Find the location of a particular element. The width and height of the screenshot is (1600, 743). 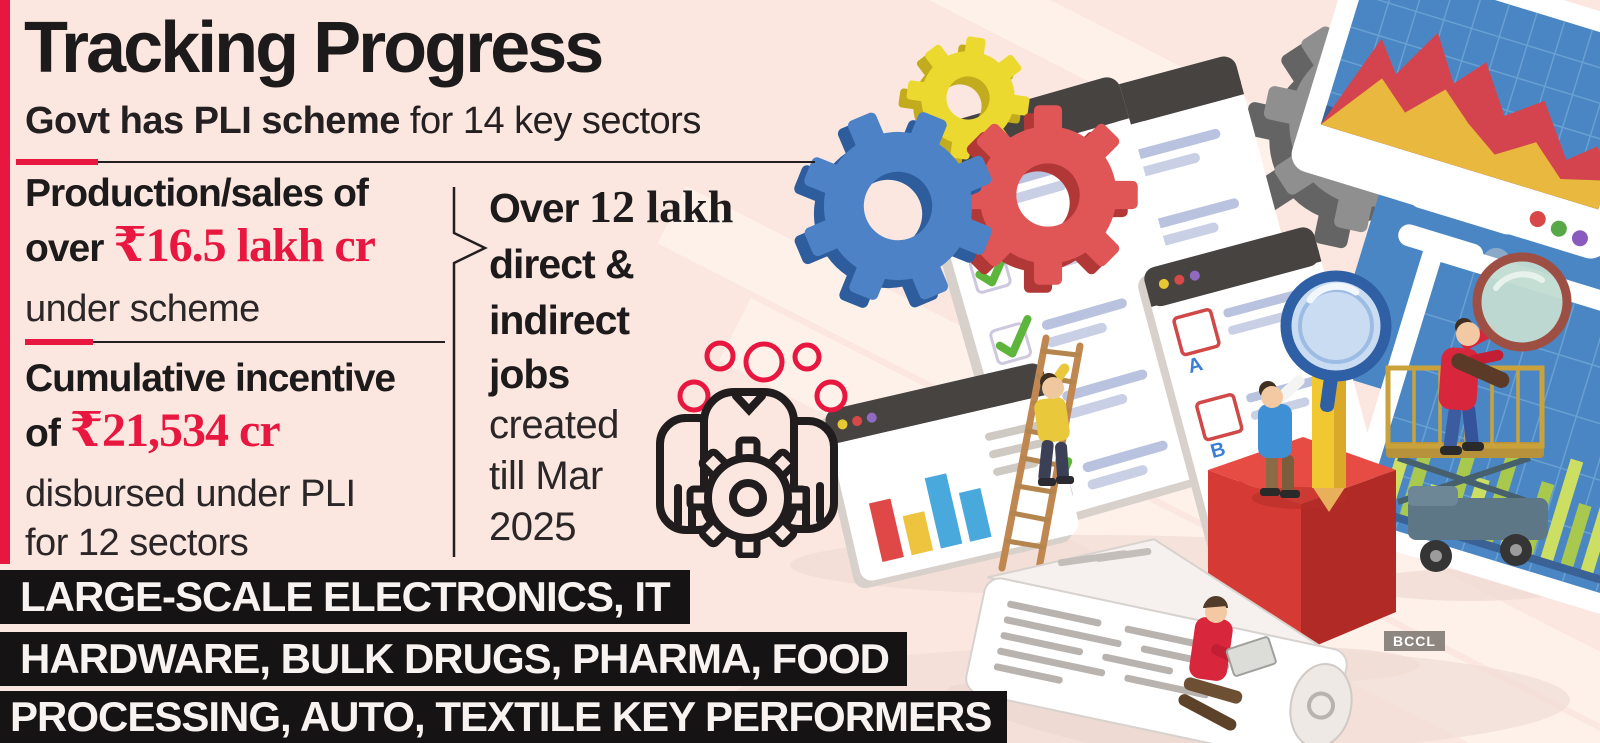

checkbox-label-c: C is located at coordinates (1241, 535).